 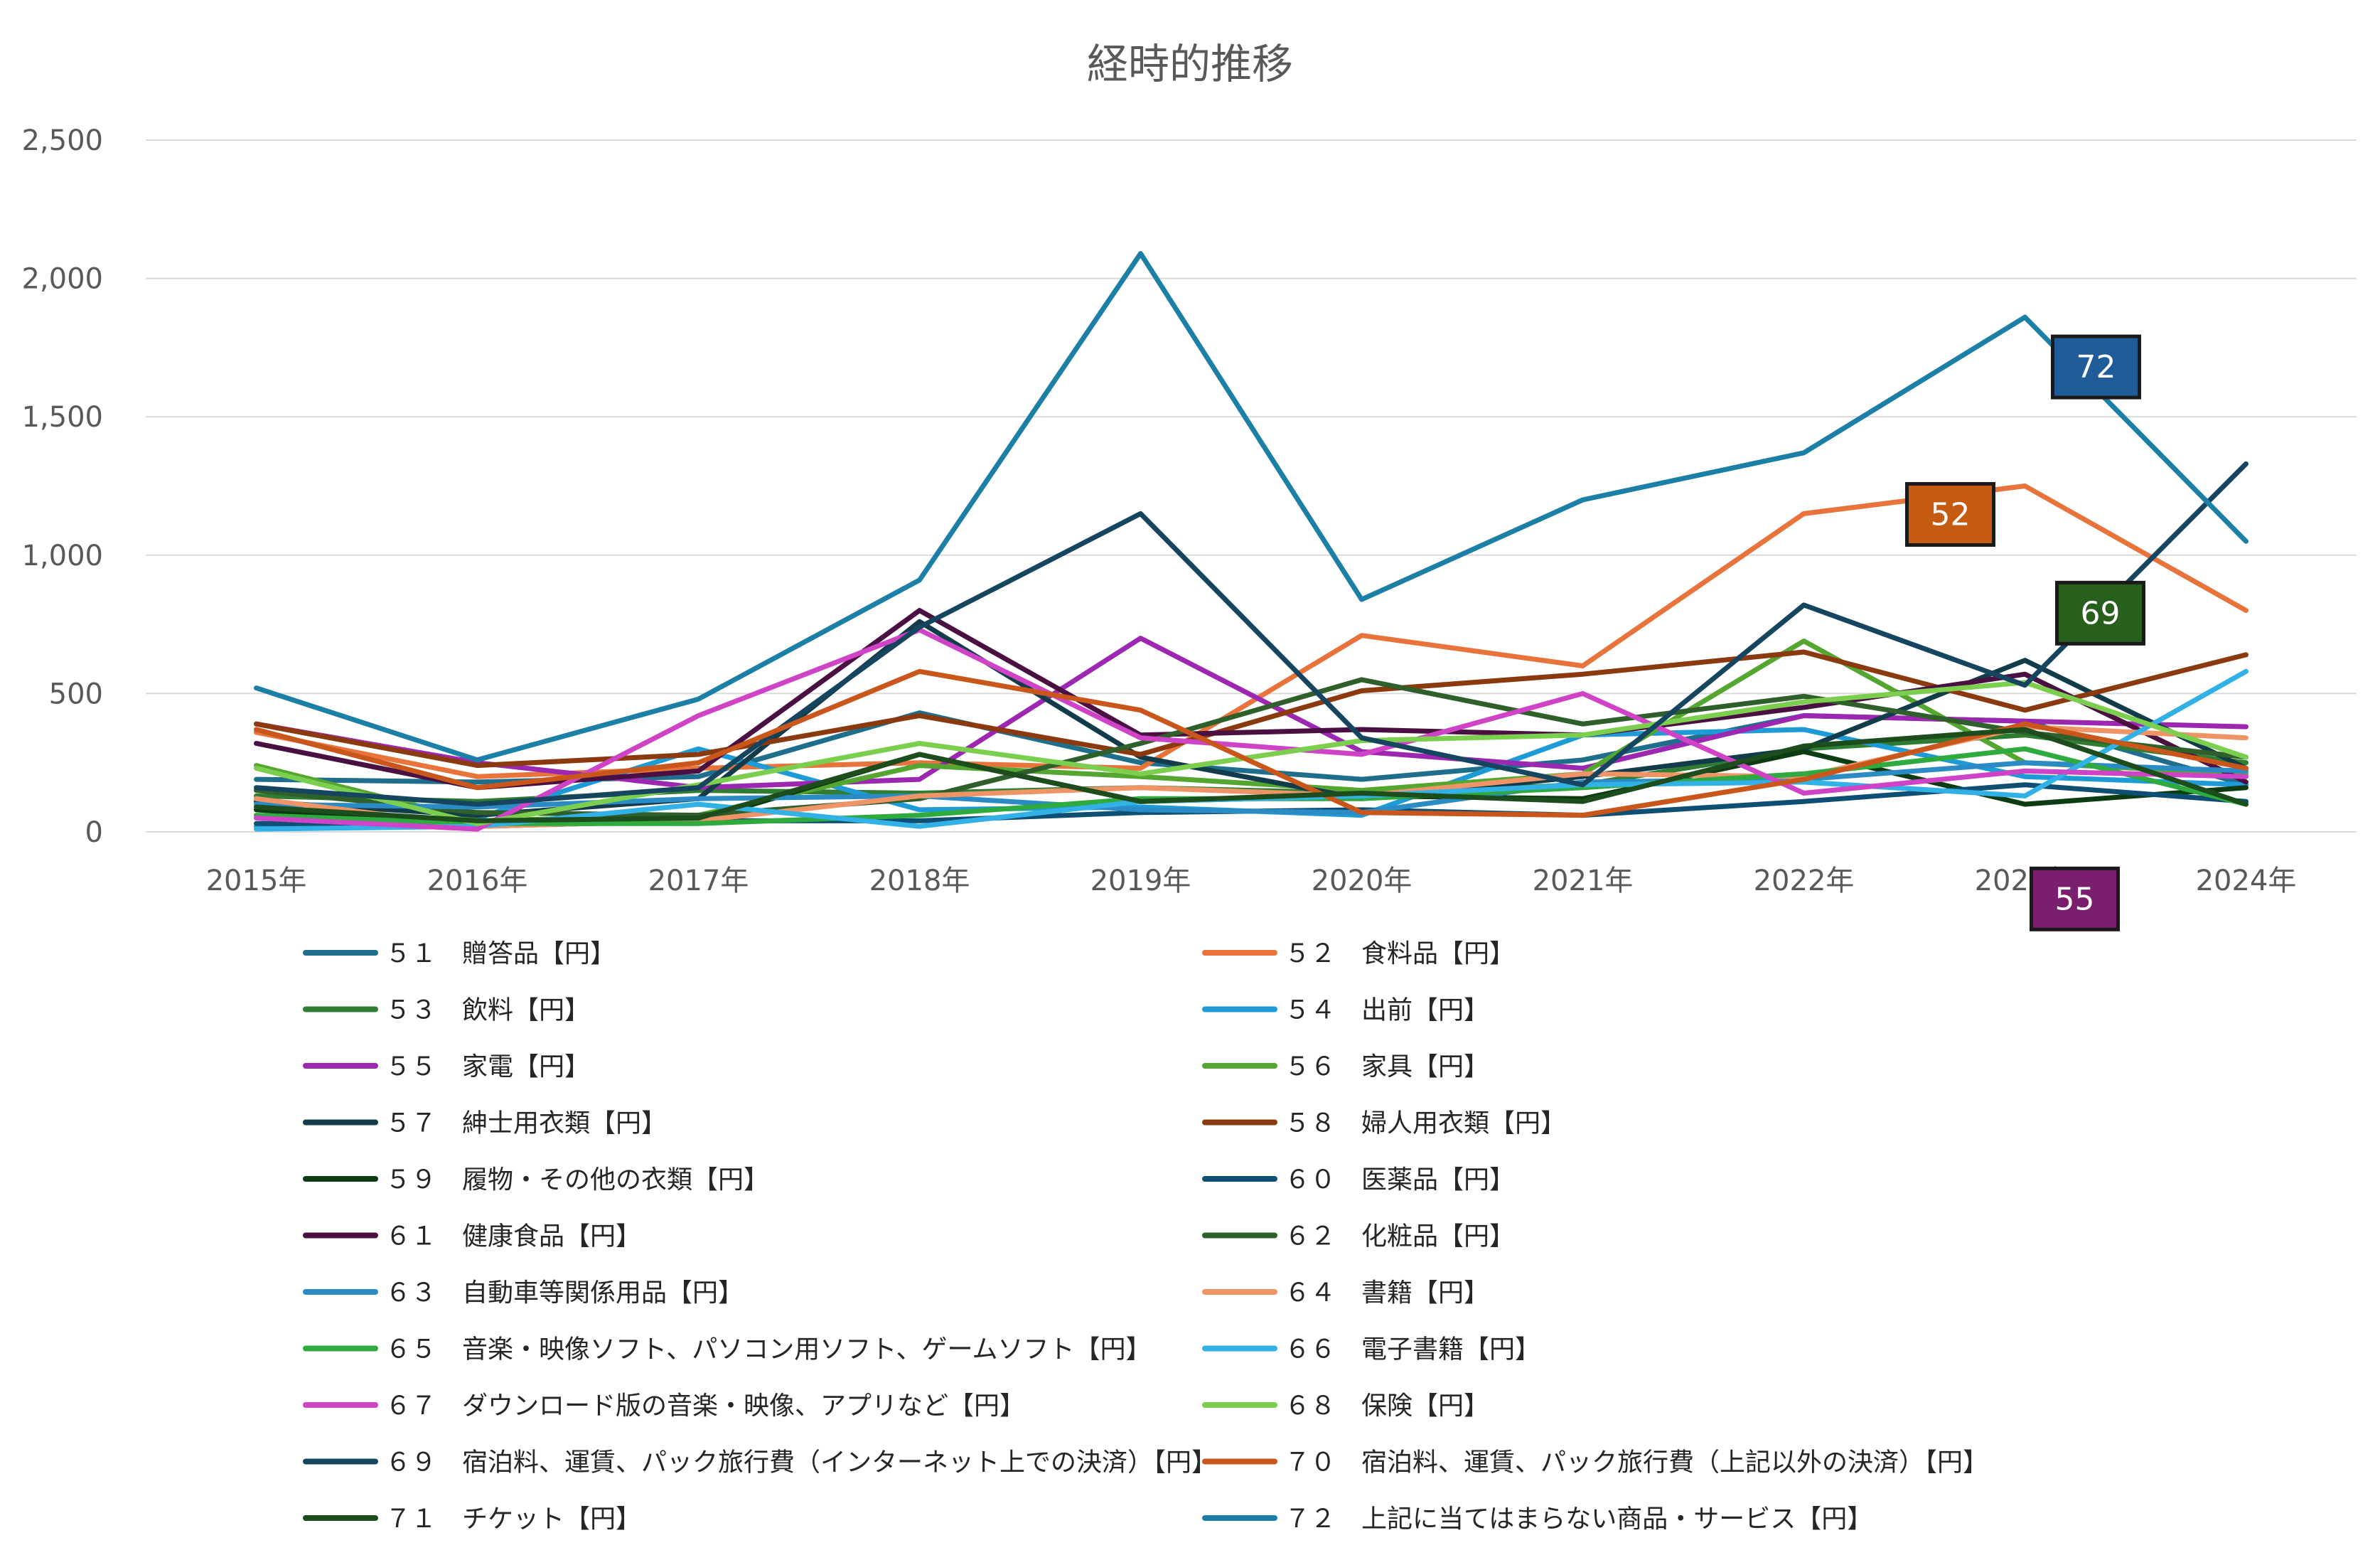 I want to click on callout-label: 52, so click(x=1950, y=515).